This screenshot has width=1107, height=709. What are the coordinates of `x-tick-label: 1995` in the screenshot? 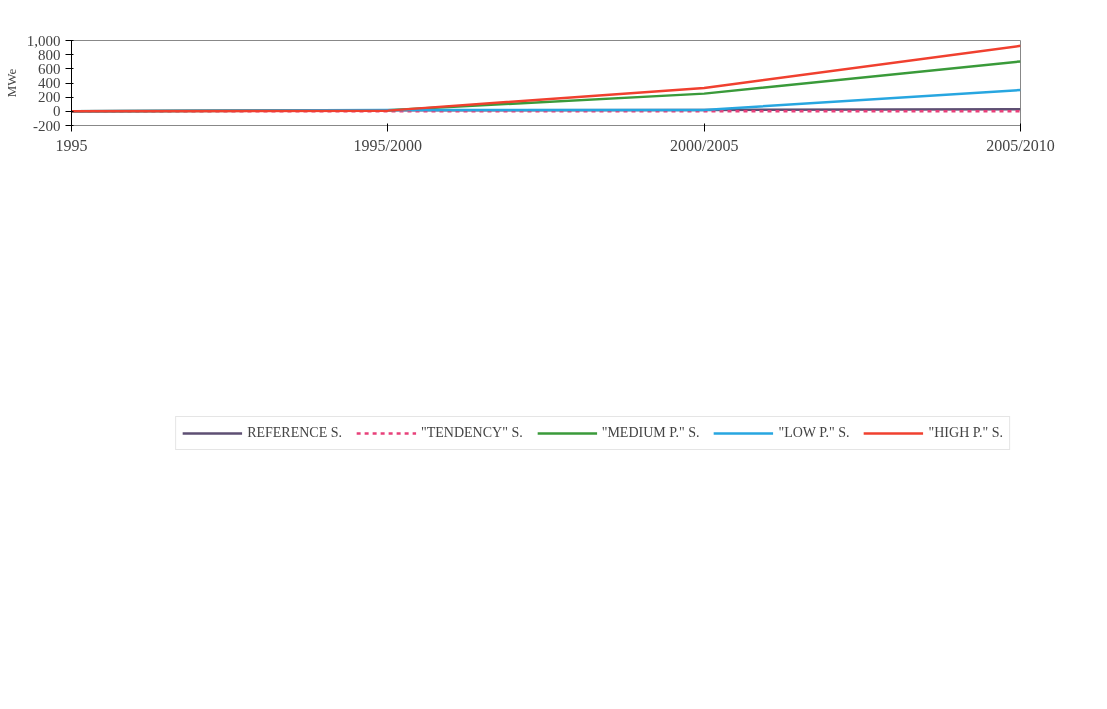 It's located at (71, 145).